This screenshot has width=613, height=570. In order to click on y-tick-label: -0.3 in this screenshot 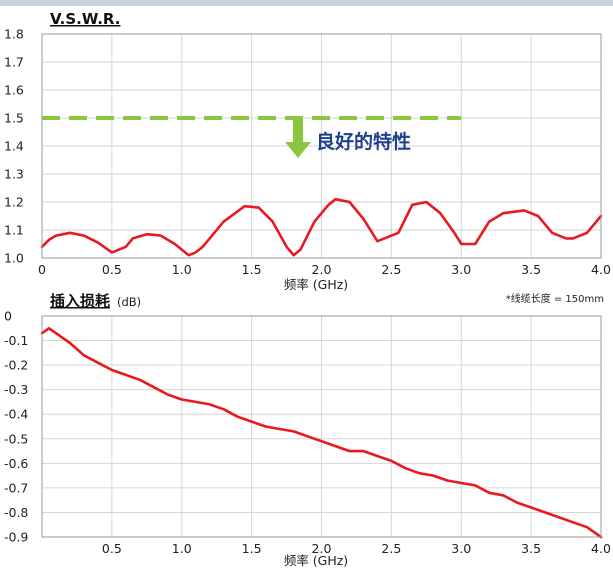, I will do `click(16, 389)`.